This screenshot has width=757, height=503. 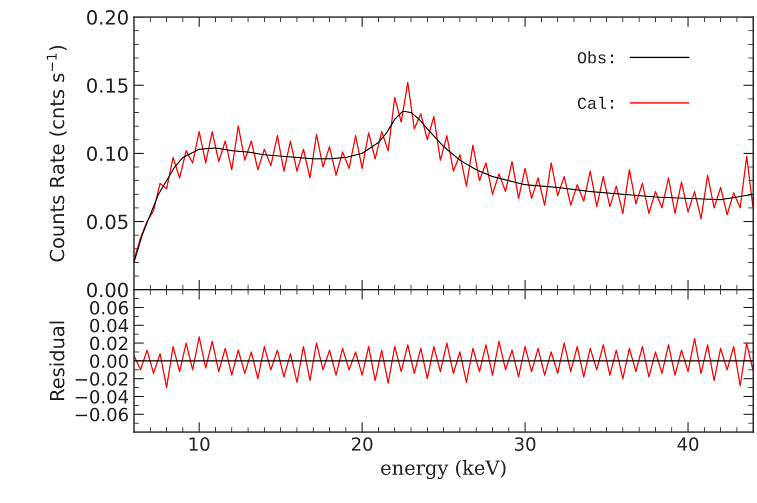 What do you see at coordinates (102, 415) in the screenshot?
I see `y-tick-label: −0.06` at bounding box center [102, 415].